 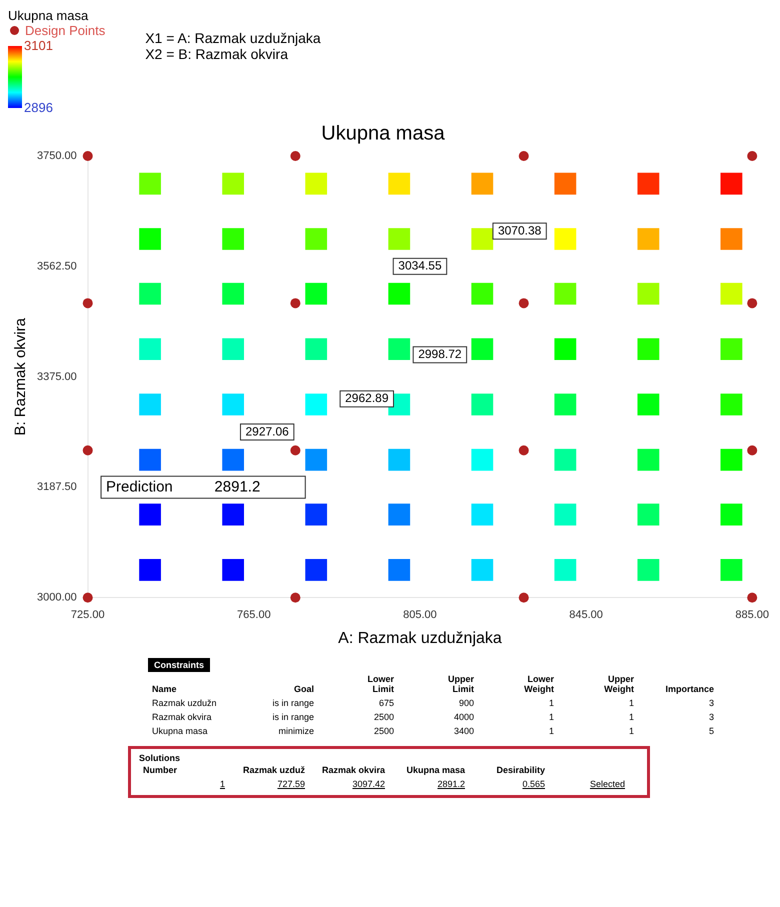 What do you see at coordinates (520, 230) in the screenshot?
I see `annotation: 3070.38` at bounding box center [520, 230].